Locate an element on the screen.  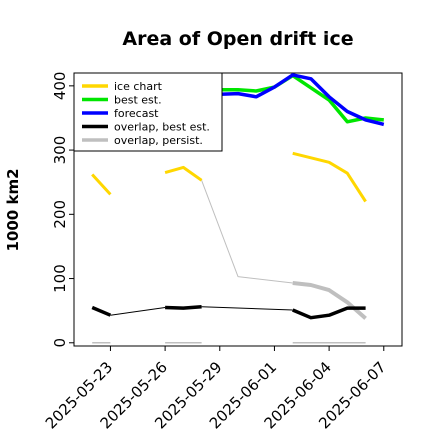
legend-label: overlap, persist. is located at coordinates (158, 140).